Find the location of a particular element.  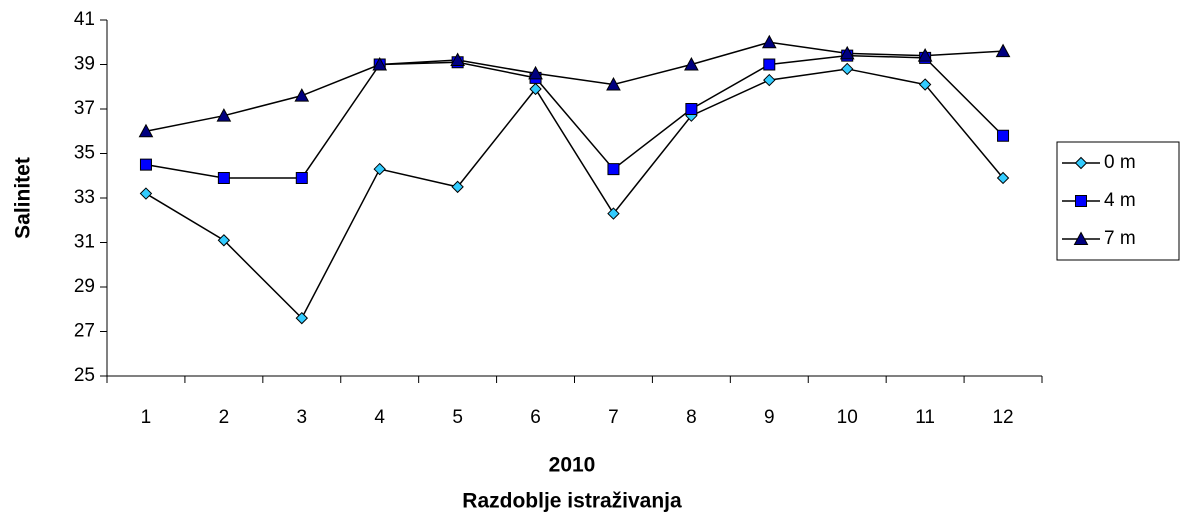

y-tick-label: 37 is located at coordinates (84, 108).